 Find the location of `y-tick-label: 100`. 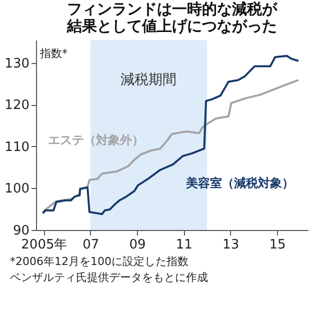

y-tick-label: 100 is located at coordinates (17, 189).